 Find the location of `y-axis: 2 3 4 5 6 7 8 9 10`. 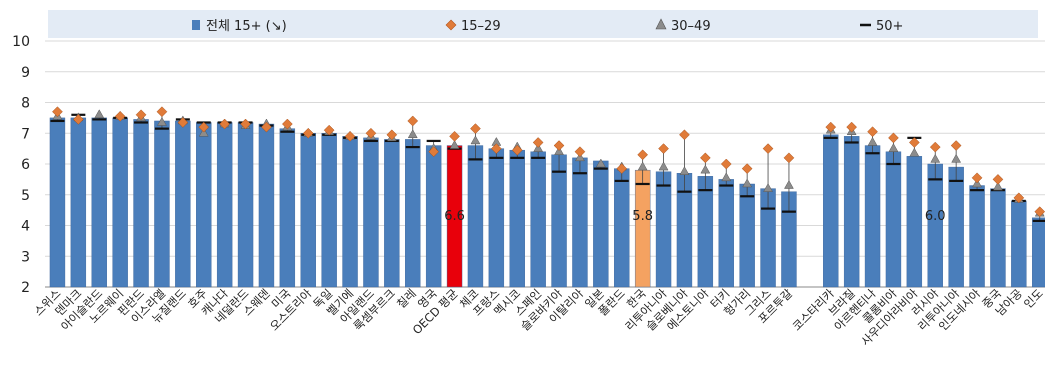

y-axis: 2 3 4 5 6 7 8 9 10 is located at coordinates (21, 165).